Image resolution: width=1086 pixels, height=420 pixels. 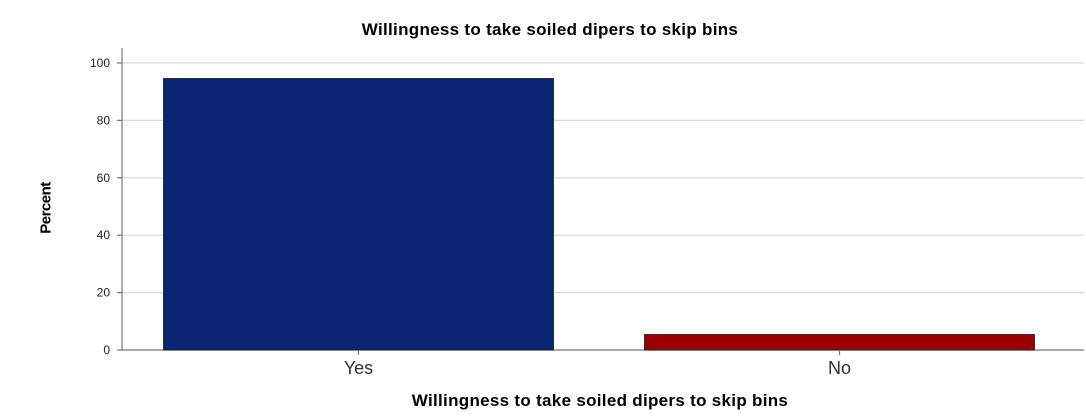 What do you see at coordinates (104, 293) in the screenshot?
I see `y-tick-label-20: 20` at bounding box center [104, 293].